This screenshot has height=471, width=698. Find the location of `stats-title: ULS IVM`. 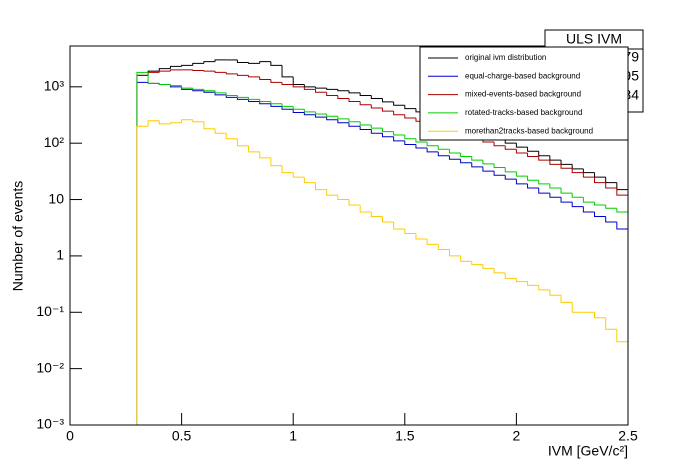

stats-title: ULS IVM is located at coordinates (594, 39).